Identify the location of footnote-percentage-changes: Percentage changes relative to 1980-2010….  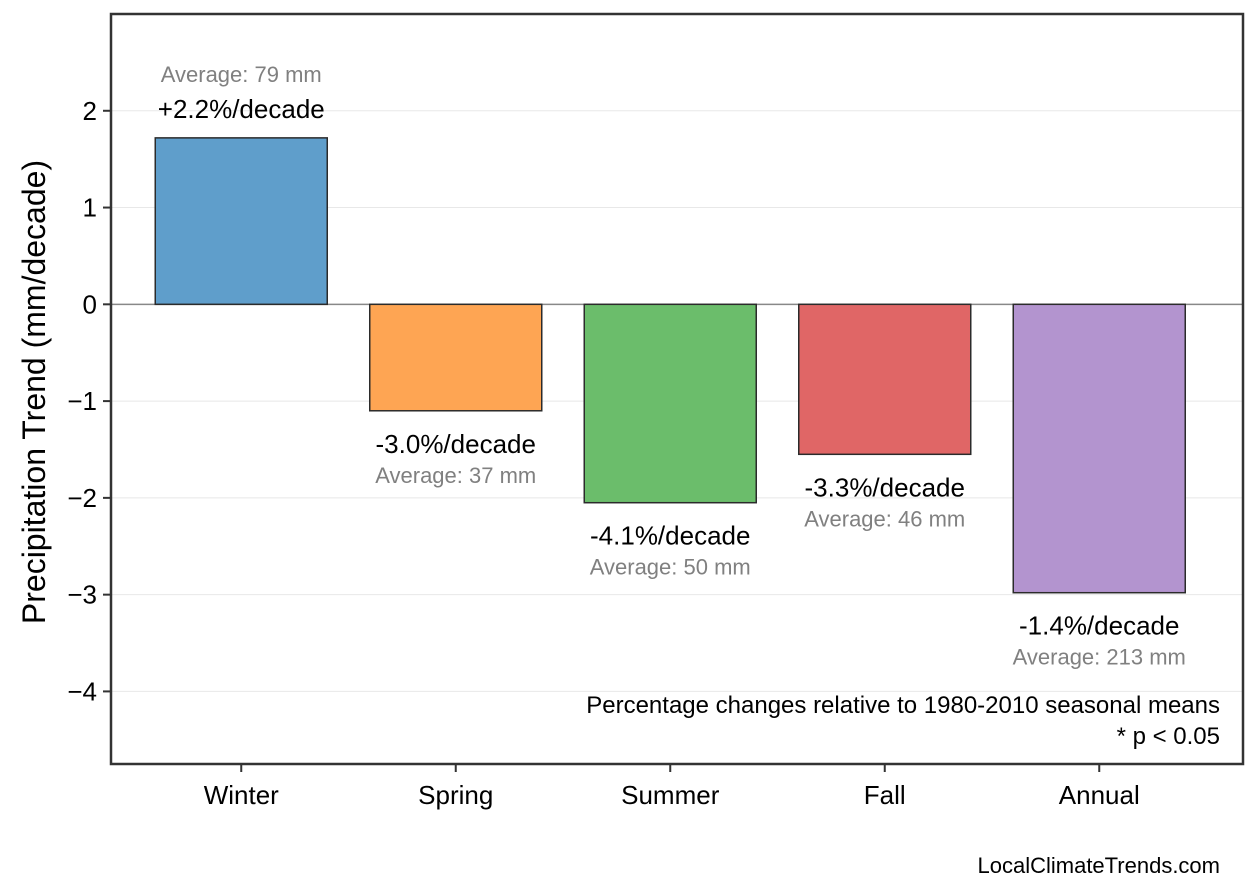
(903, 705).